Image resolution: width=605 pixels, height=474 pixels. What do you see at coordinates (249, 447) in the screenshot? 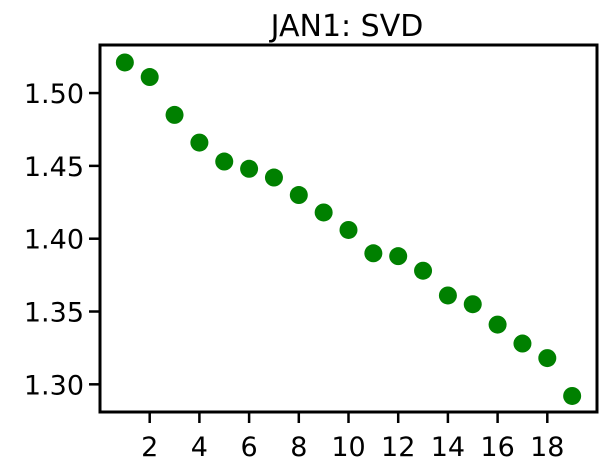
I see `x-tick-label-6: 6` at bounding box center [249, 447].